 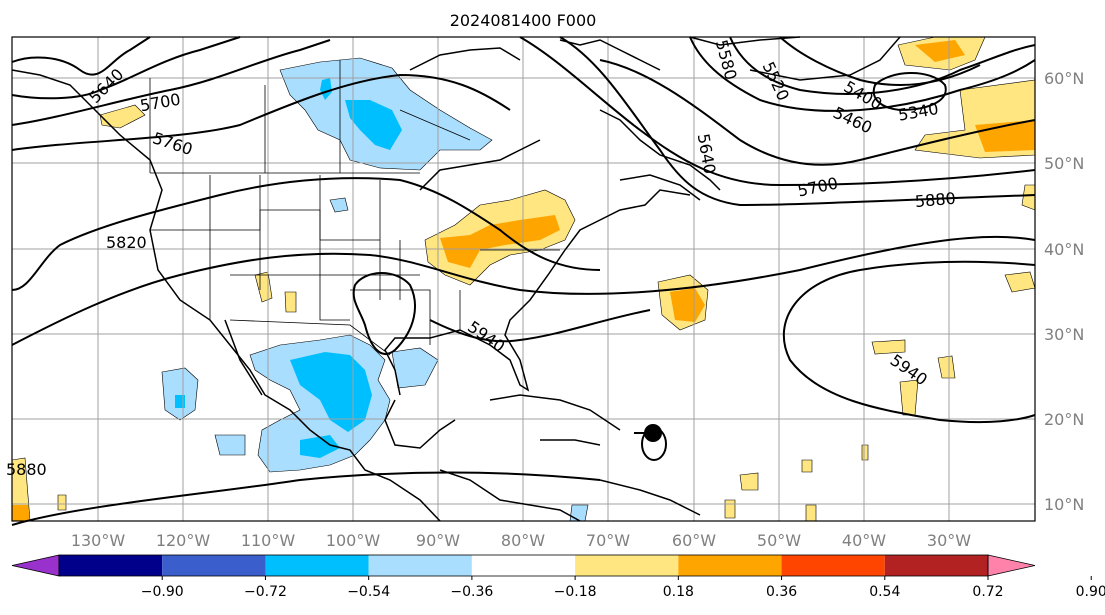 What do you see at coordinates (575, 592) in the screenshot?
I see `colorbar-tick-label: −0.18` at bounding box center [575, 592].